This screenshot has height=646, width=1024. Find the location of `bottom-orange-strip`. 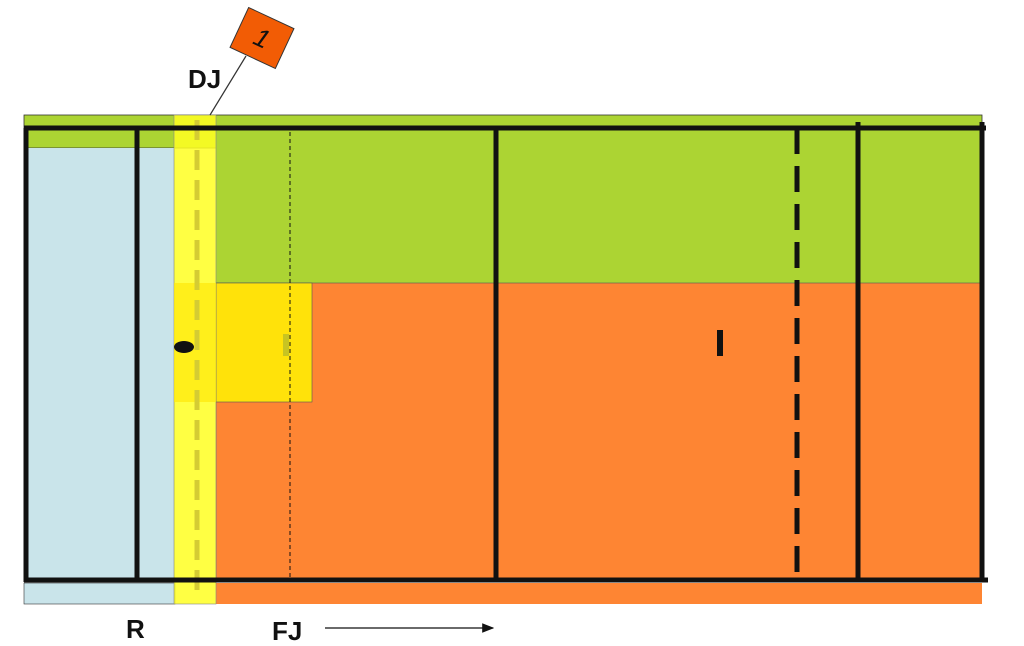

bottom-orange-strip is located at coordinates (599, 593).